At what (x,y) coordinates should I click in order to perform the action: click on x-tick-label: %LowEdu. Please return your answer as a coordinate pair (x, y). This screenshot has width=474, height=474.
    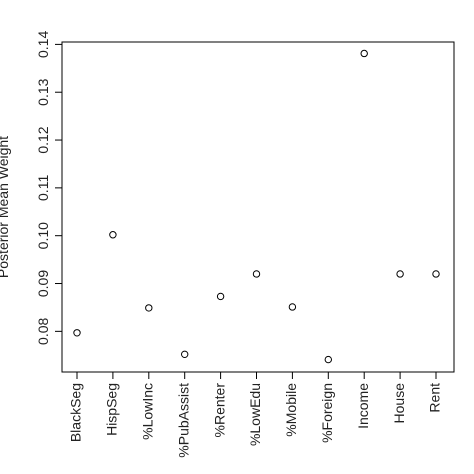
    Looking at the image, I should click on (255, 414).